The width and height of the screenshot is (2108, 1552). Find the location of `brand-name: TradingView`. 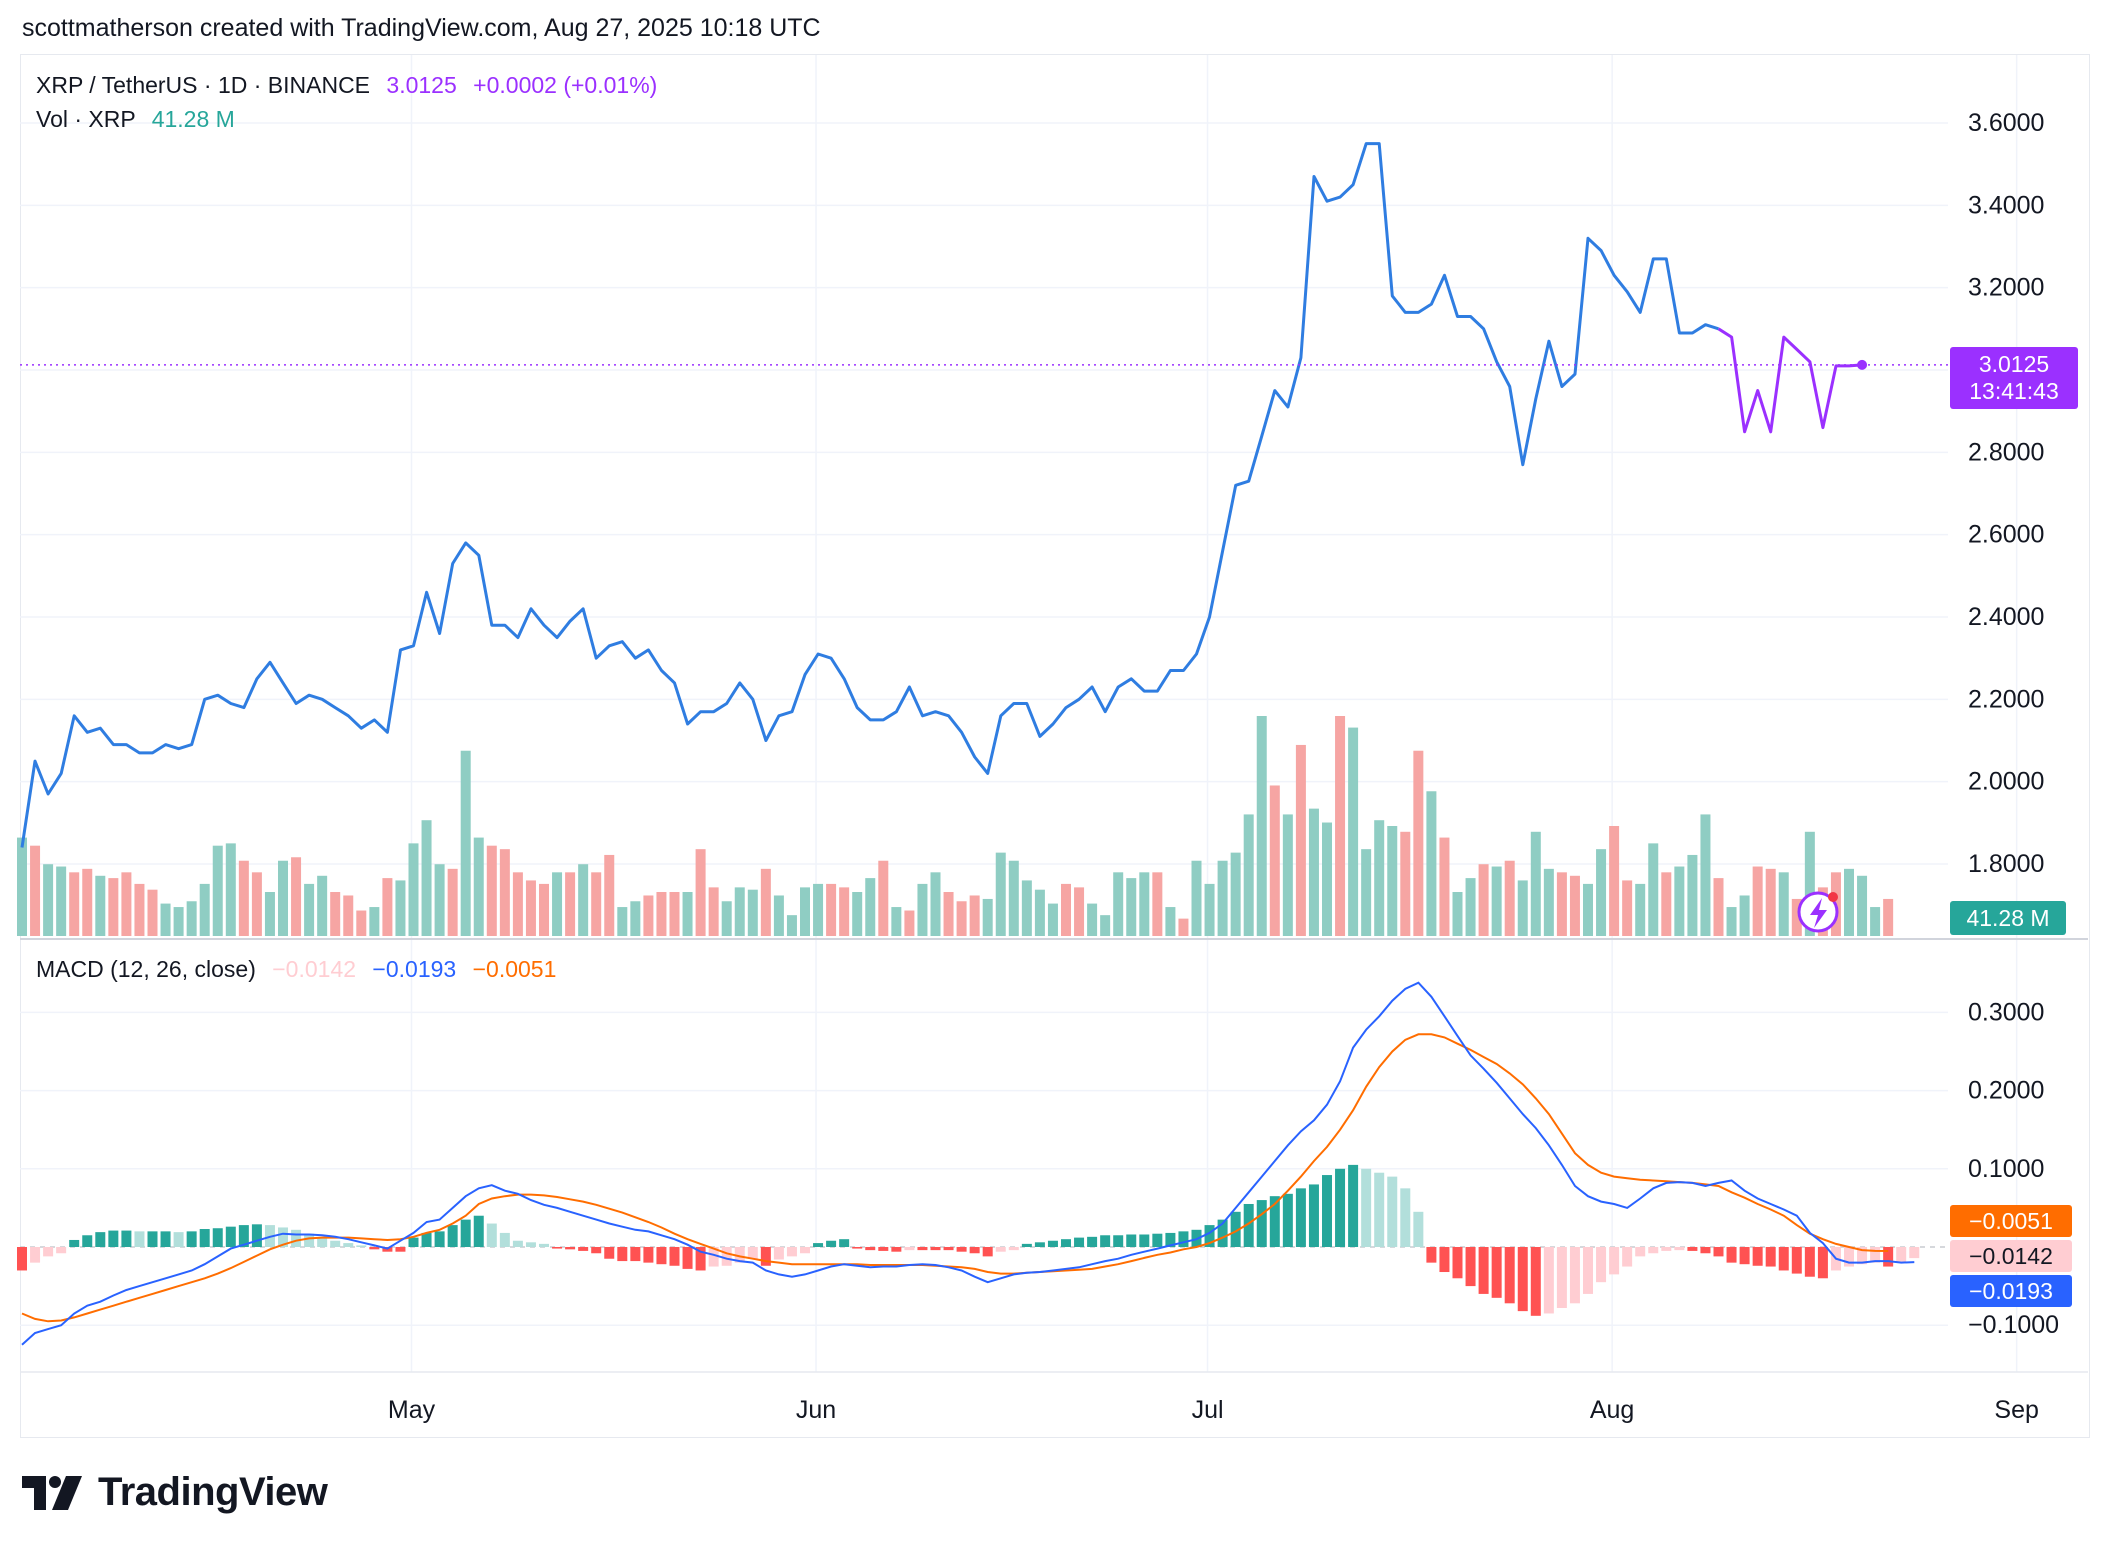

brand-name: TradingView is located at coordinates (213, 1492).